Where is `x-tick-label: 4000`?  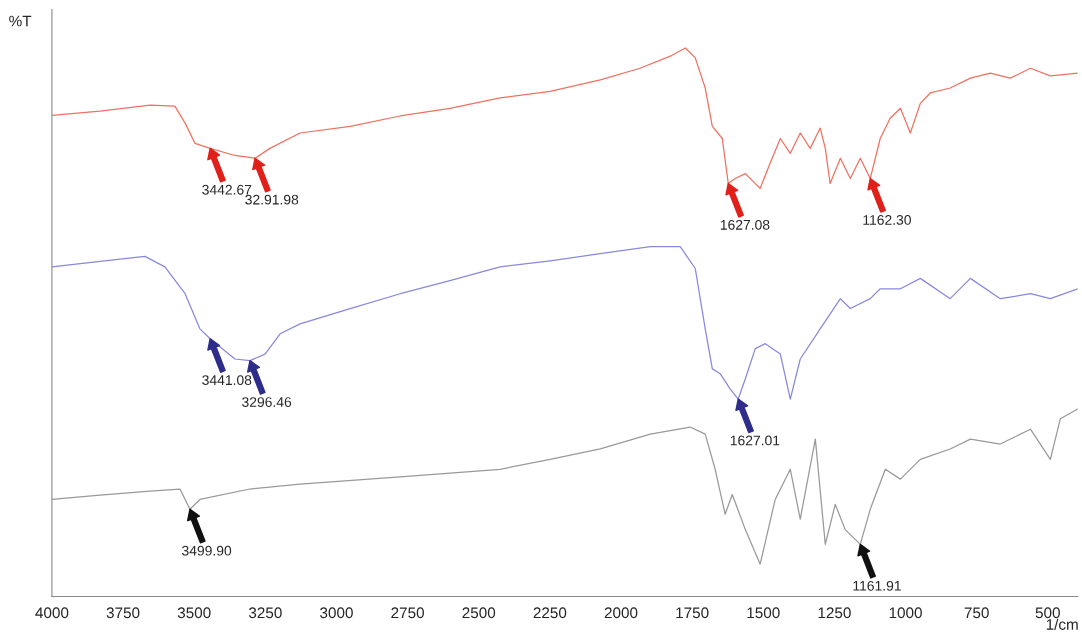 x-tick-label: 4000 is located at coordinates (52, 613).